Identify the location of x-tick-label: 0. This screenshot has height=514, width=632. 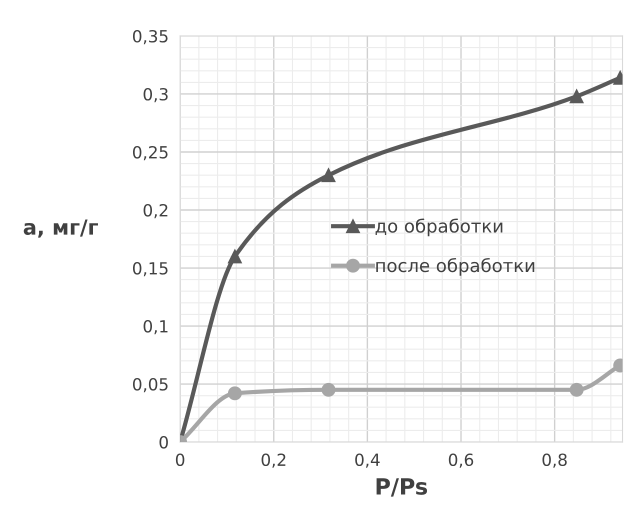
(180, 459).